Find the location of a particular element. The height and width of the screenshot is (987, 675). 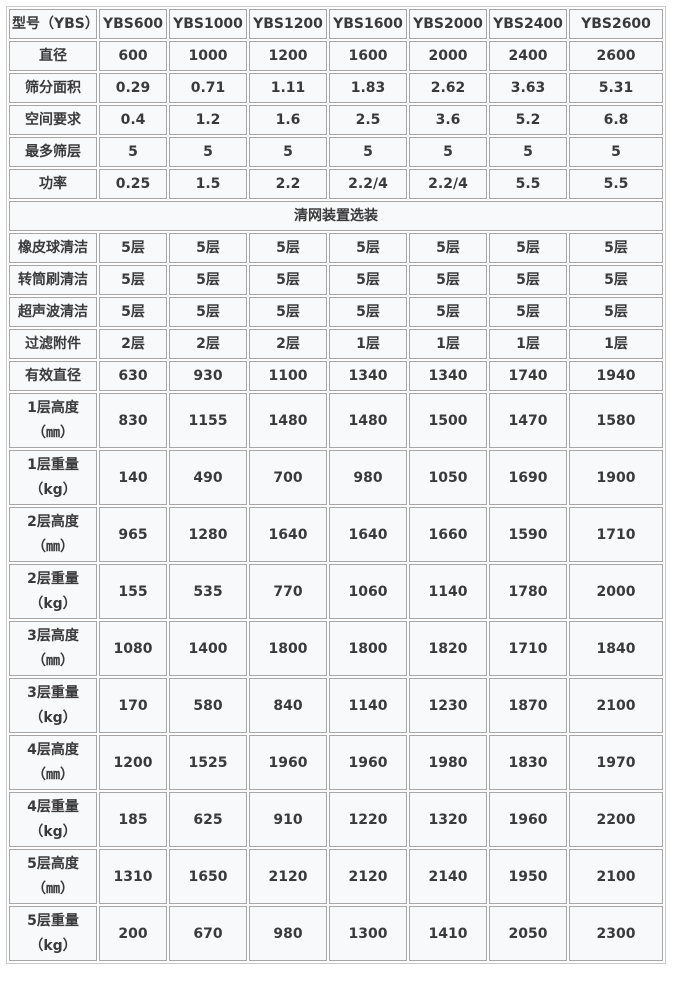

value-cell: 2.2/4 is located at coordinates (368, 184).